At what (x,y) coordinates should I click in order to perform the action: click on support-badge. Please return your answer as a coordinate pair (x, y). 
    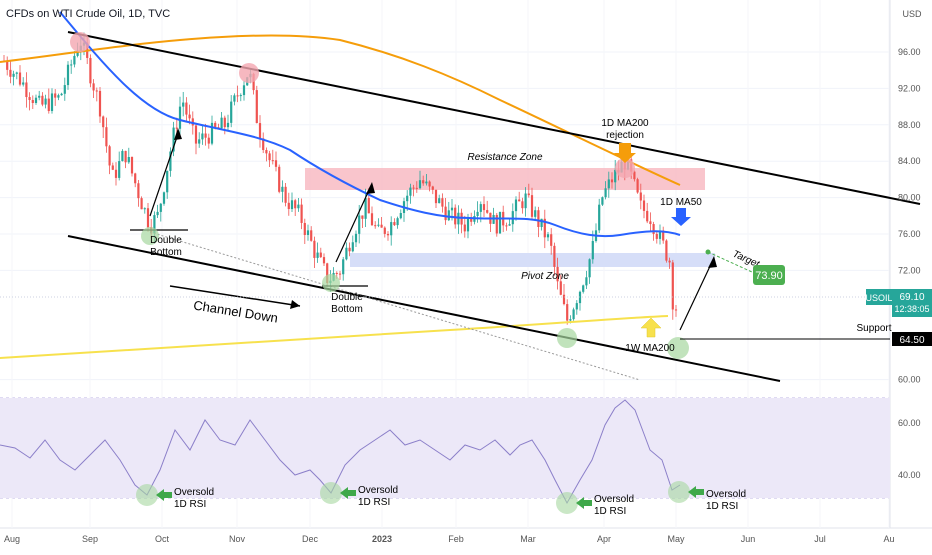
    Looking at the image, I should click on (912, 339).